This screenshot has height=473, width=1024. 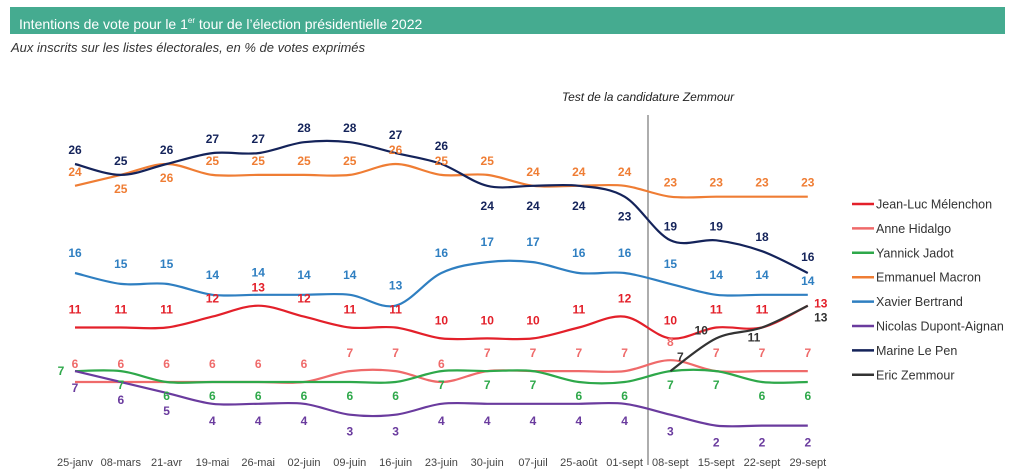 What do you see at coordinates (919, 302) in the screenshot?
I see `legend-label-xavier-bertrand: Xavier Bertrand` at bounding box center [919, 302].